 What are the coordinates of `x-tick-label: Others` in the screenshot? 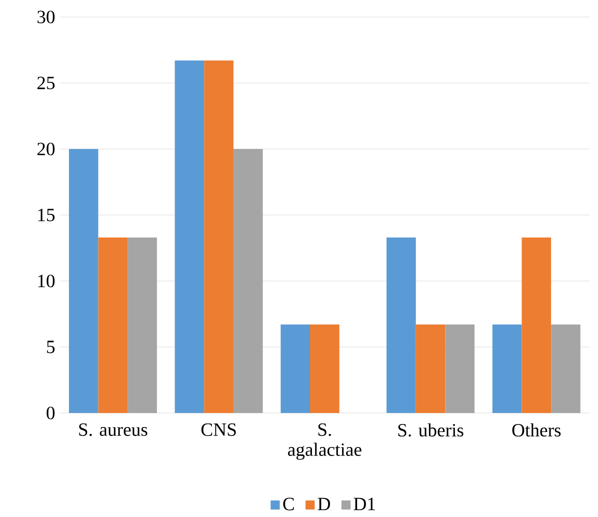 It's located at (536, 430).